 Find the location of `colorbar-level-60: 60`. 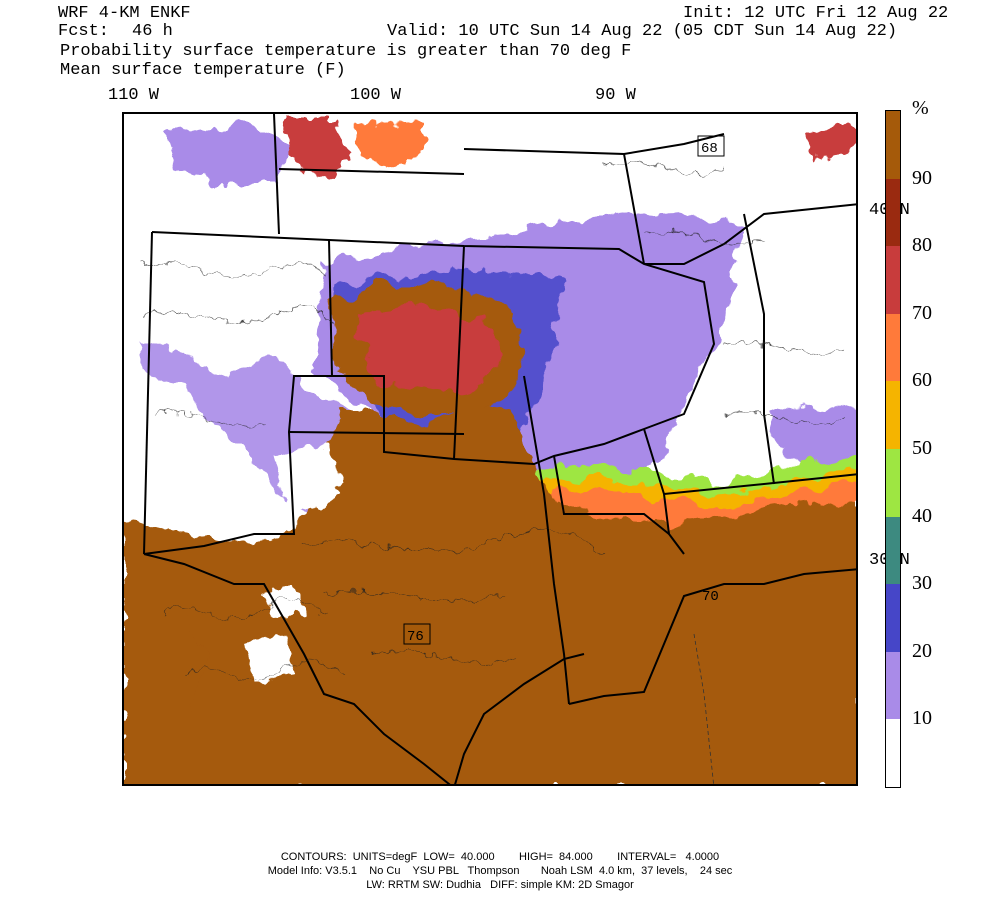

colorbar-level-60: 60 is located at coordinates (922, 380).